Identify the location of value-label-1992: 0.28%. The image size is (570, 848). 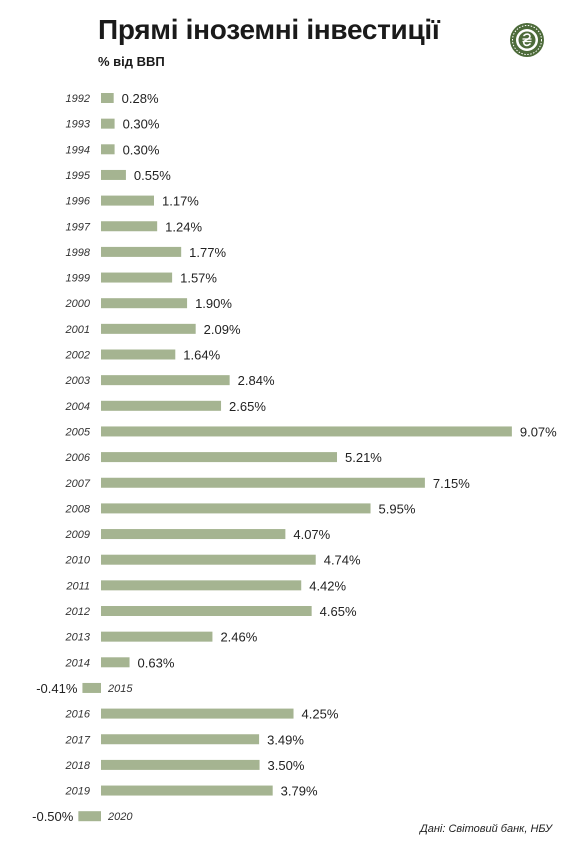
(140, 98).